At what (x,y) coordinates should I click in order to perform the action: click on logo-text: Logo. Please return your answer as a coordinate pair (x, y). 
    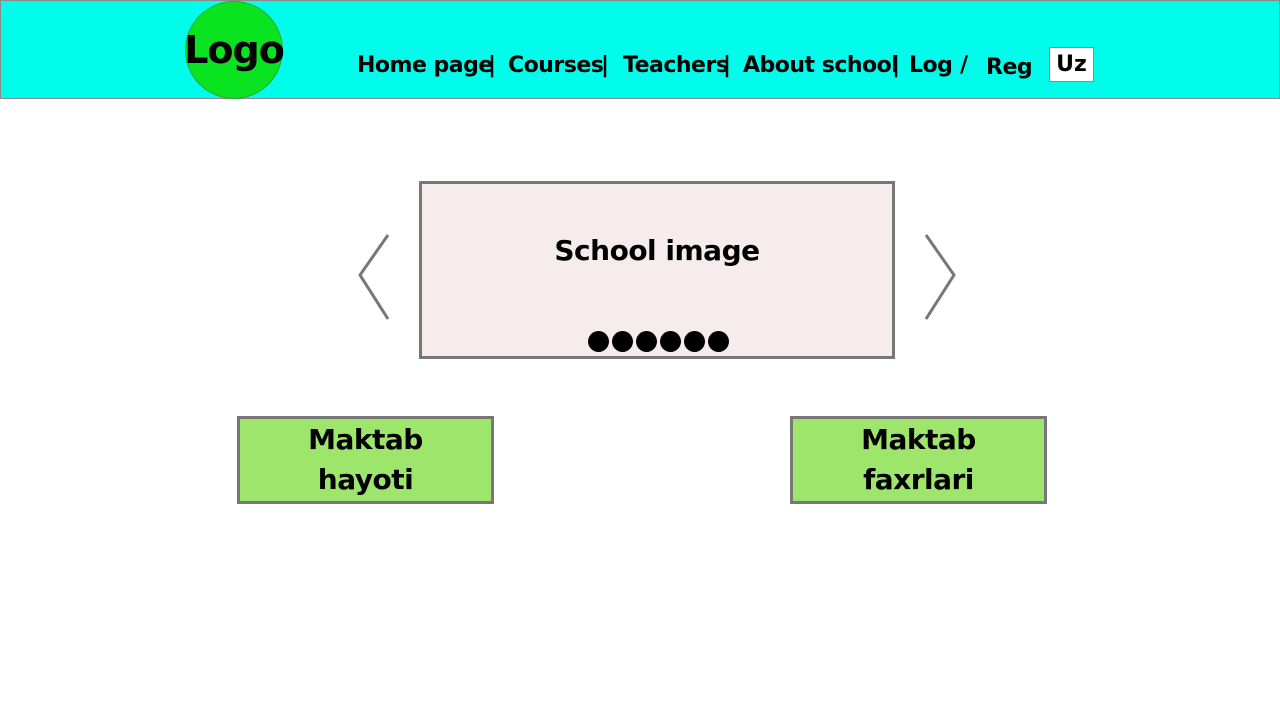
    Looking at the image, I should click on (234, 50).